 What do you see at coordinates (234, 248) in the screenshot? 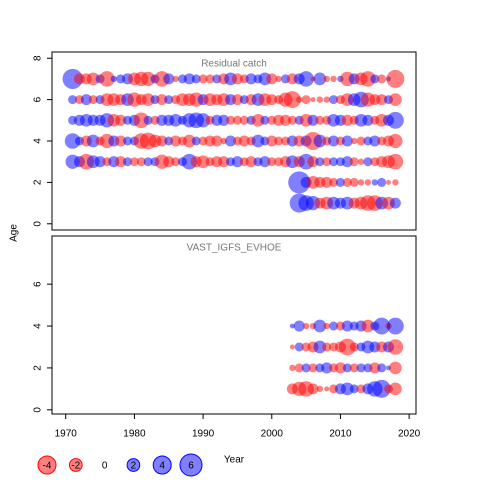
I see `panel-title: VAST_IGFS_EVHOE` at bounding box center [234, 248].